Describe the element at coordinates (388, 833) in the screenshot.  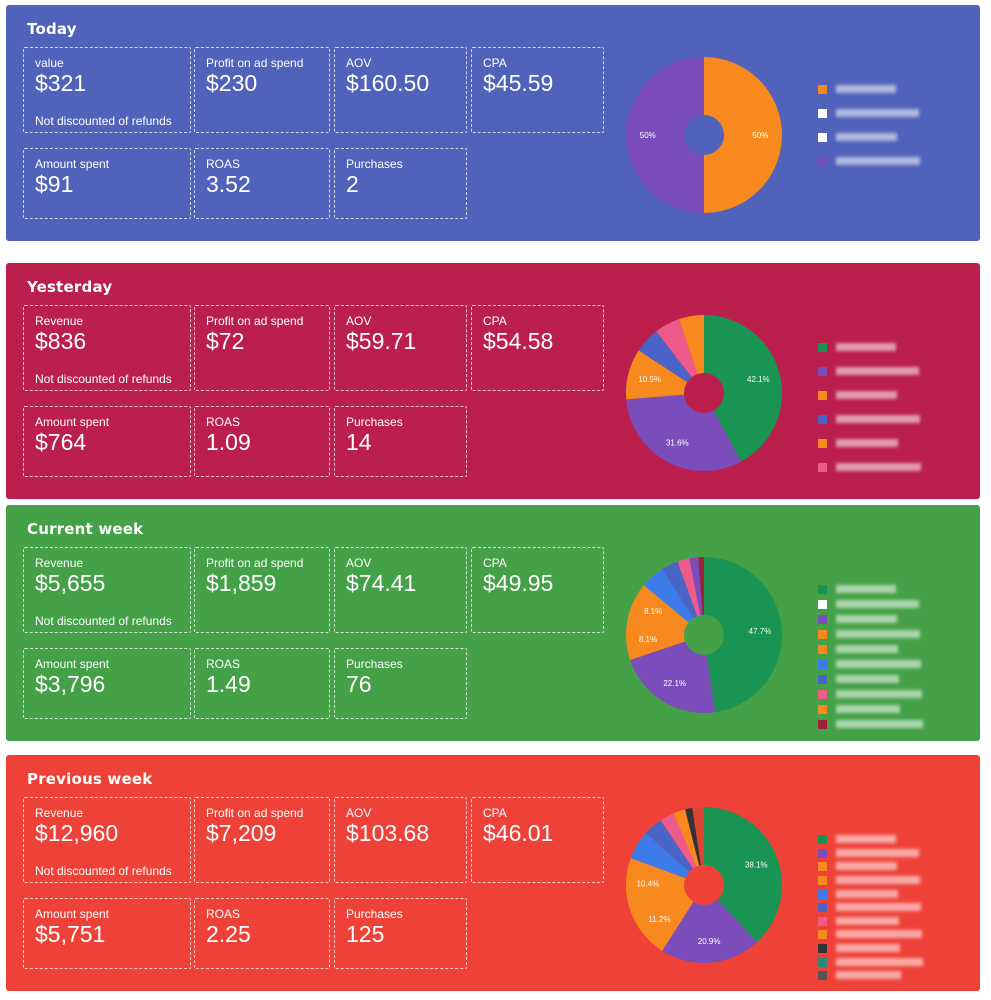
I see `metric-value: $103.68` at that location.